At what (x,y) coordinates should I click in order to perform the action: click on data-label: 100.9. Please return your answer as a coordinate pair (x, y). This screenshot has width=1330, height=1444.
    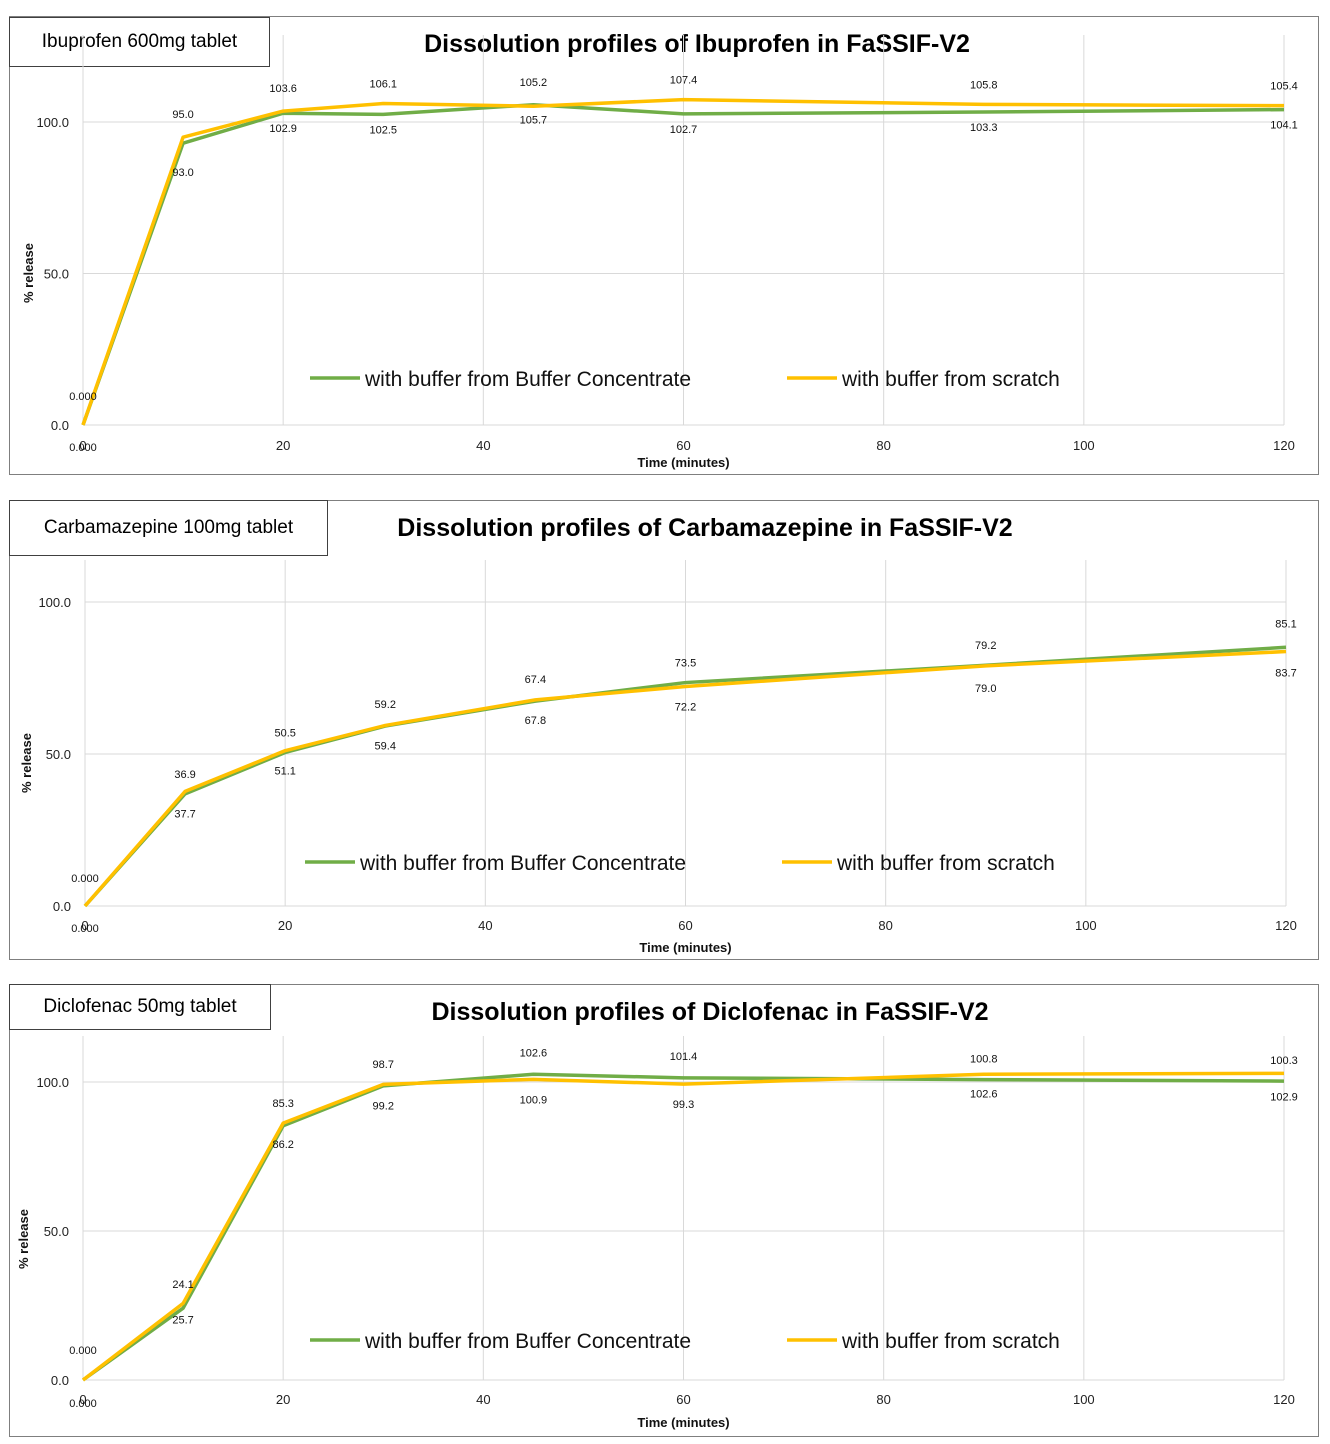
    Looking at the image, I should click on (534, 1100).